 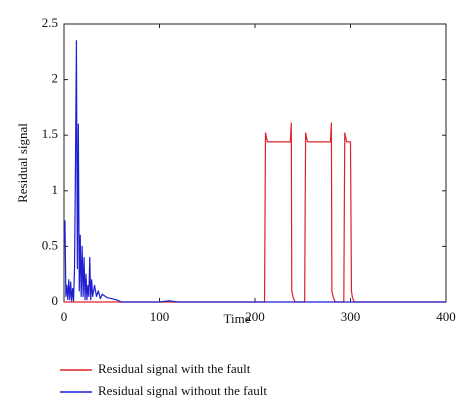 What do you see at coordinates (55, 189) in the screenshot?
I see `y-tick-label: 1` at bounding box center [55, 189].